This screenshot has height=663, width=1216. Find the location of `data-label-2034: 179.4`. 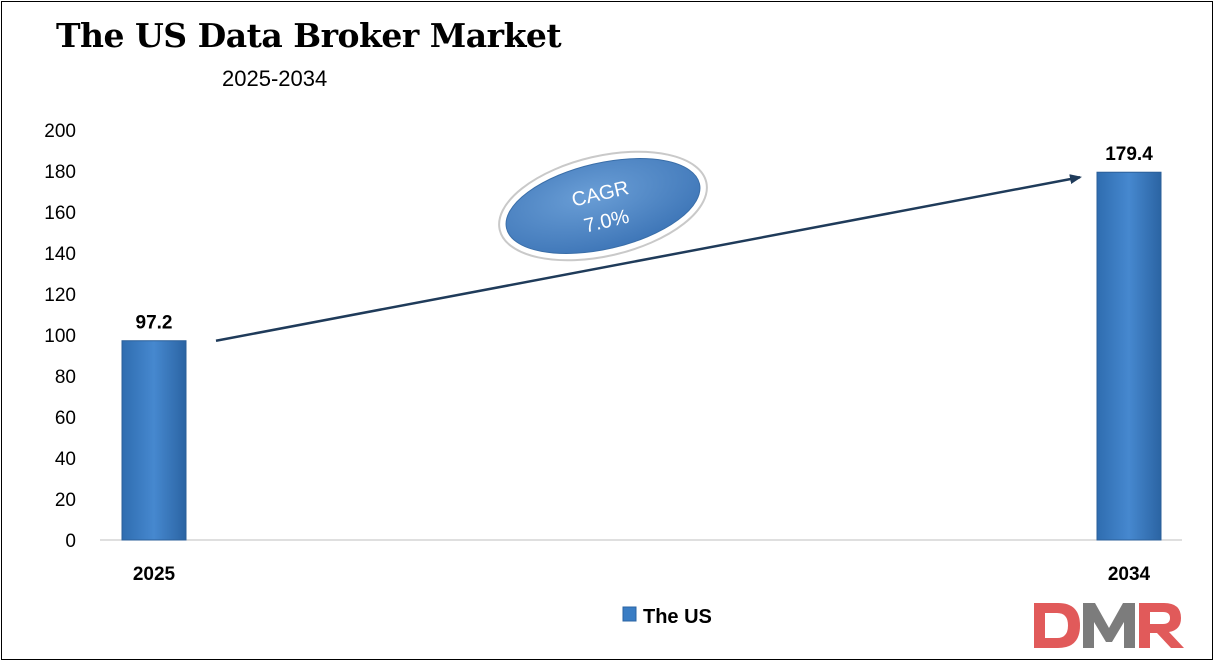

data-label-2034: 179.4 is located at coordinates (1129, 154).